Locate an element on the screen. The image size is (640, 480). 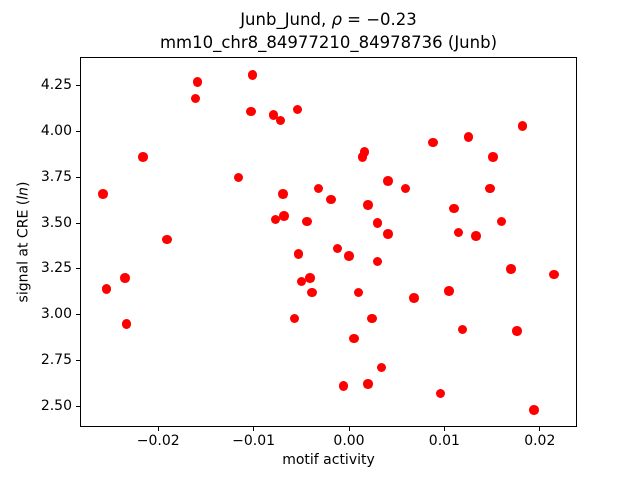
x-tick-label: −0.01 is located at coordinates (254, 441).